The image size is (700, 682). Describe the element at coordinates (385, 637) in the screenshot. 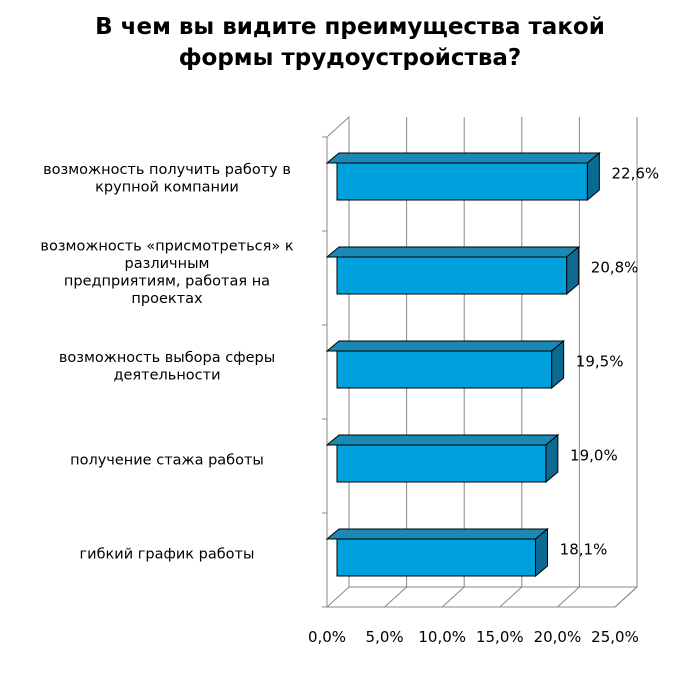

I see `x-tick-label: 5,0%` at that location.